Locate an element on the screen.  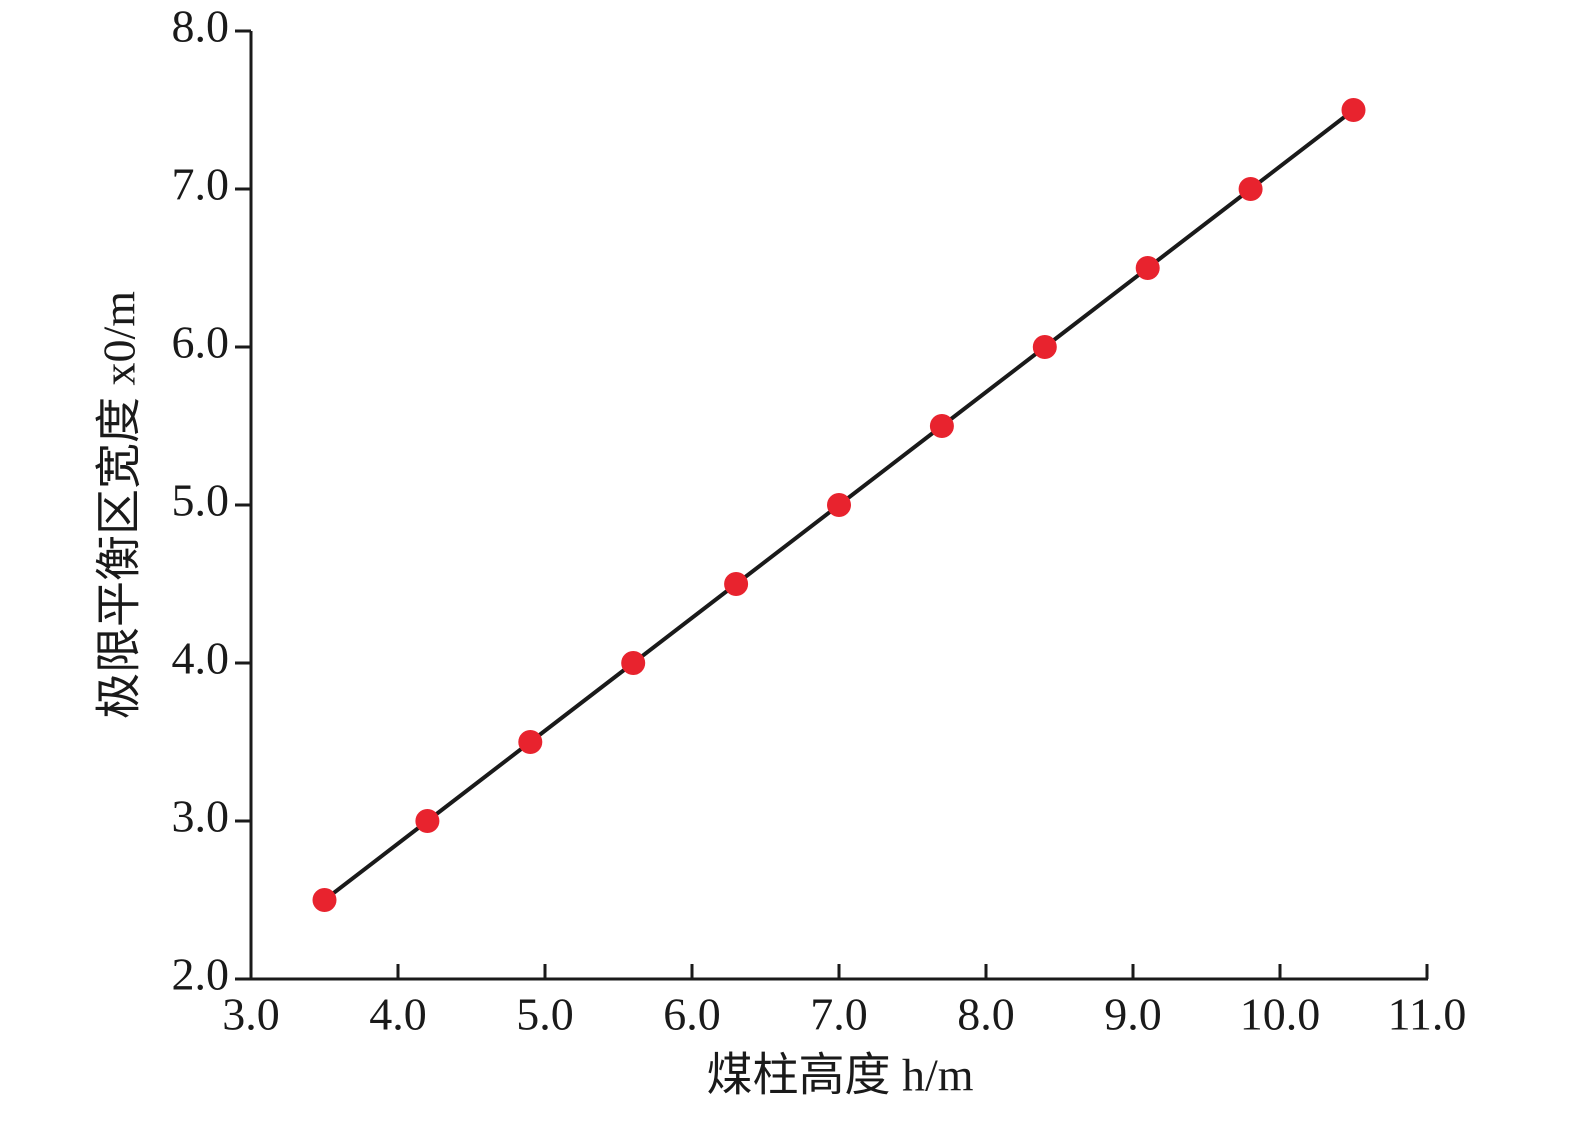
y-tick-label: 5.0 is located at coordinates (201, 500).